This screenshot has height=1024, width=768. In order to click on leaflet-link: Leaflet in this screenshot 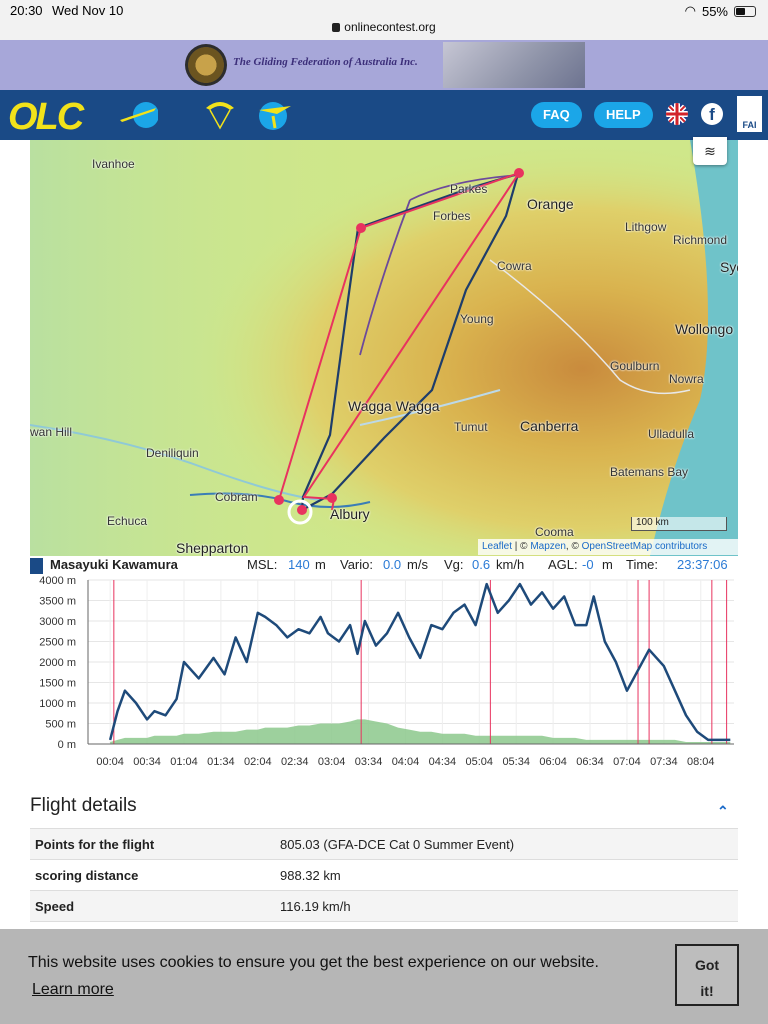, I will do `click(497, 546)`.